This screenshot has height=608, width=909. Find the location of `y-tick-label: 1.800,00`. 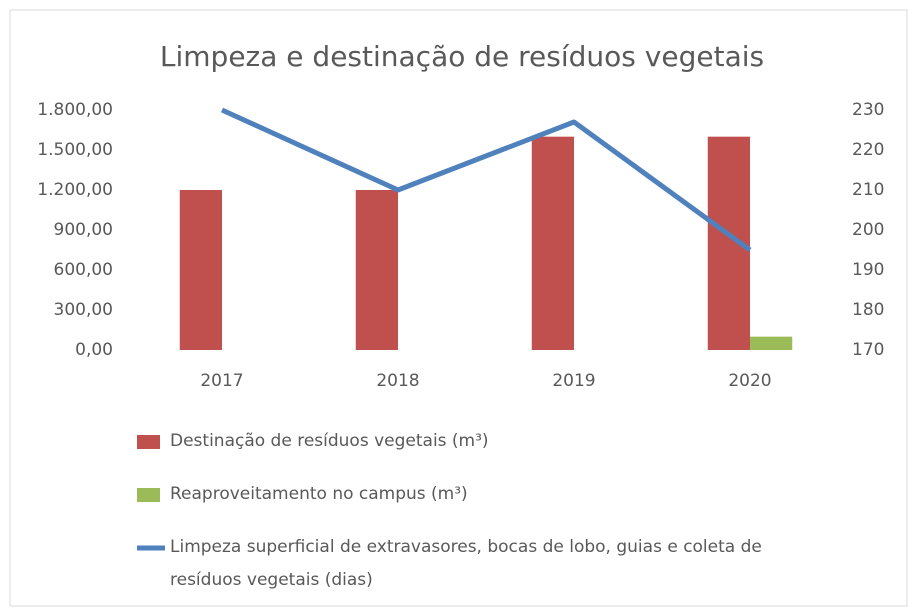

y-tick-label: 1.800,00 is located at coordinates (75, 110).